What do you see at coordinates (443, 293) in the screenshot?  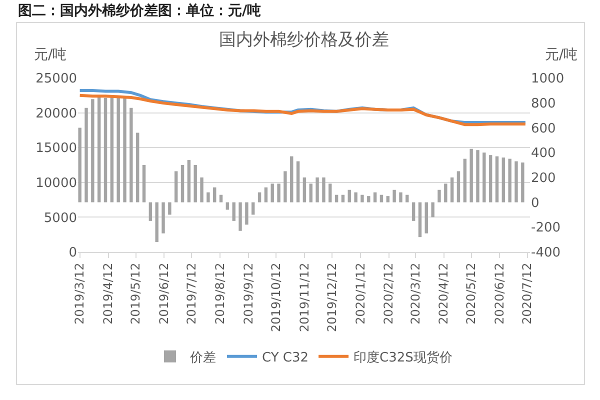 I see `x-tick-label: 2020/4/12` at bounding box center [443, 293].